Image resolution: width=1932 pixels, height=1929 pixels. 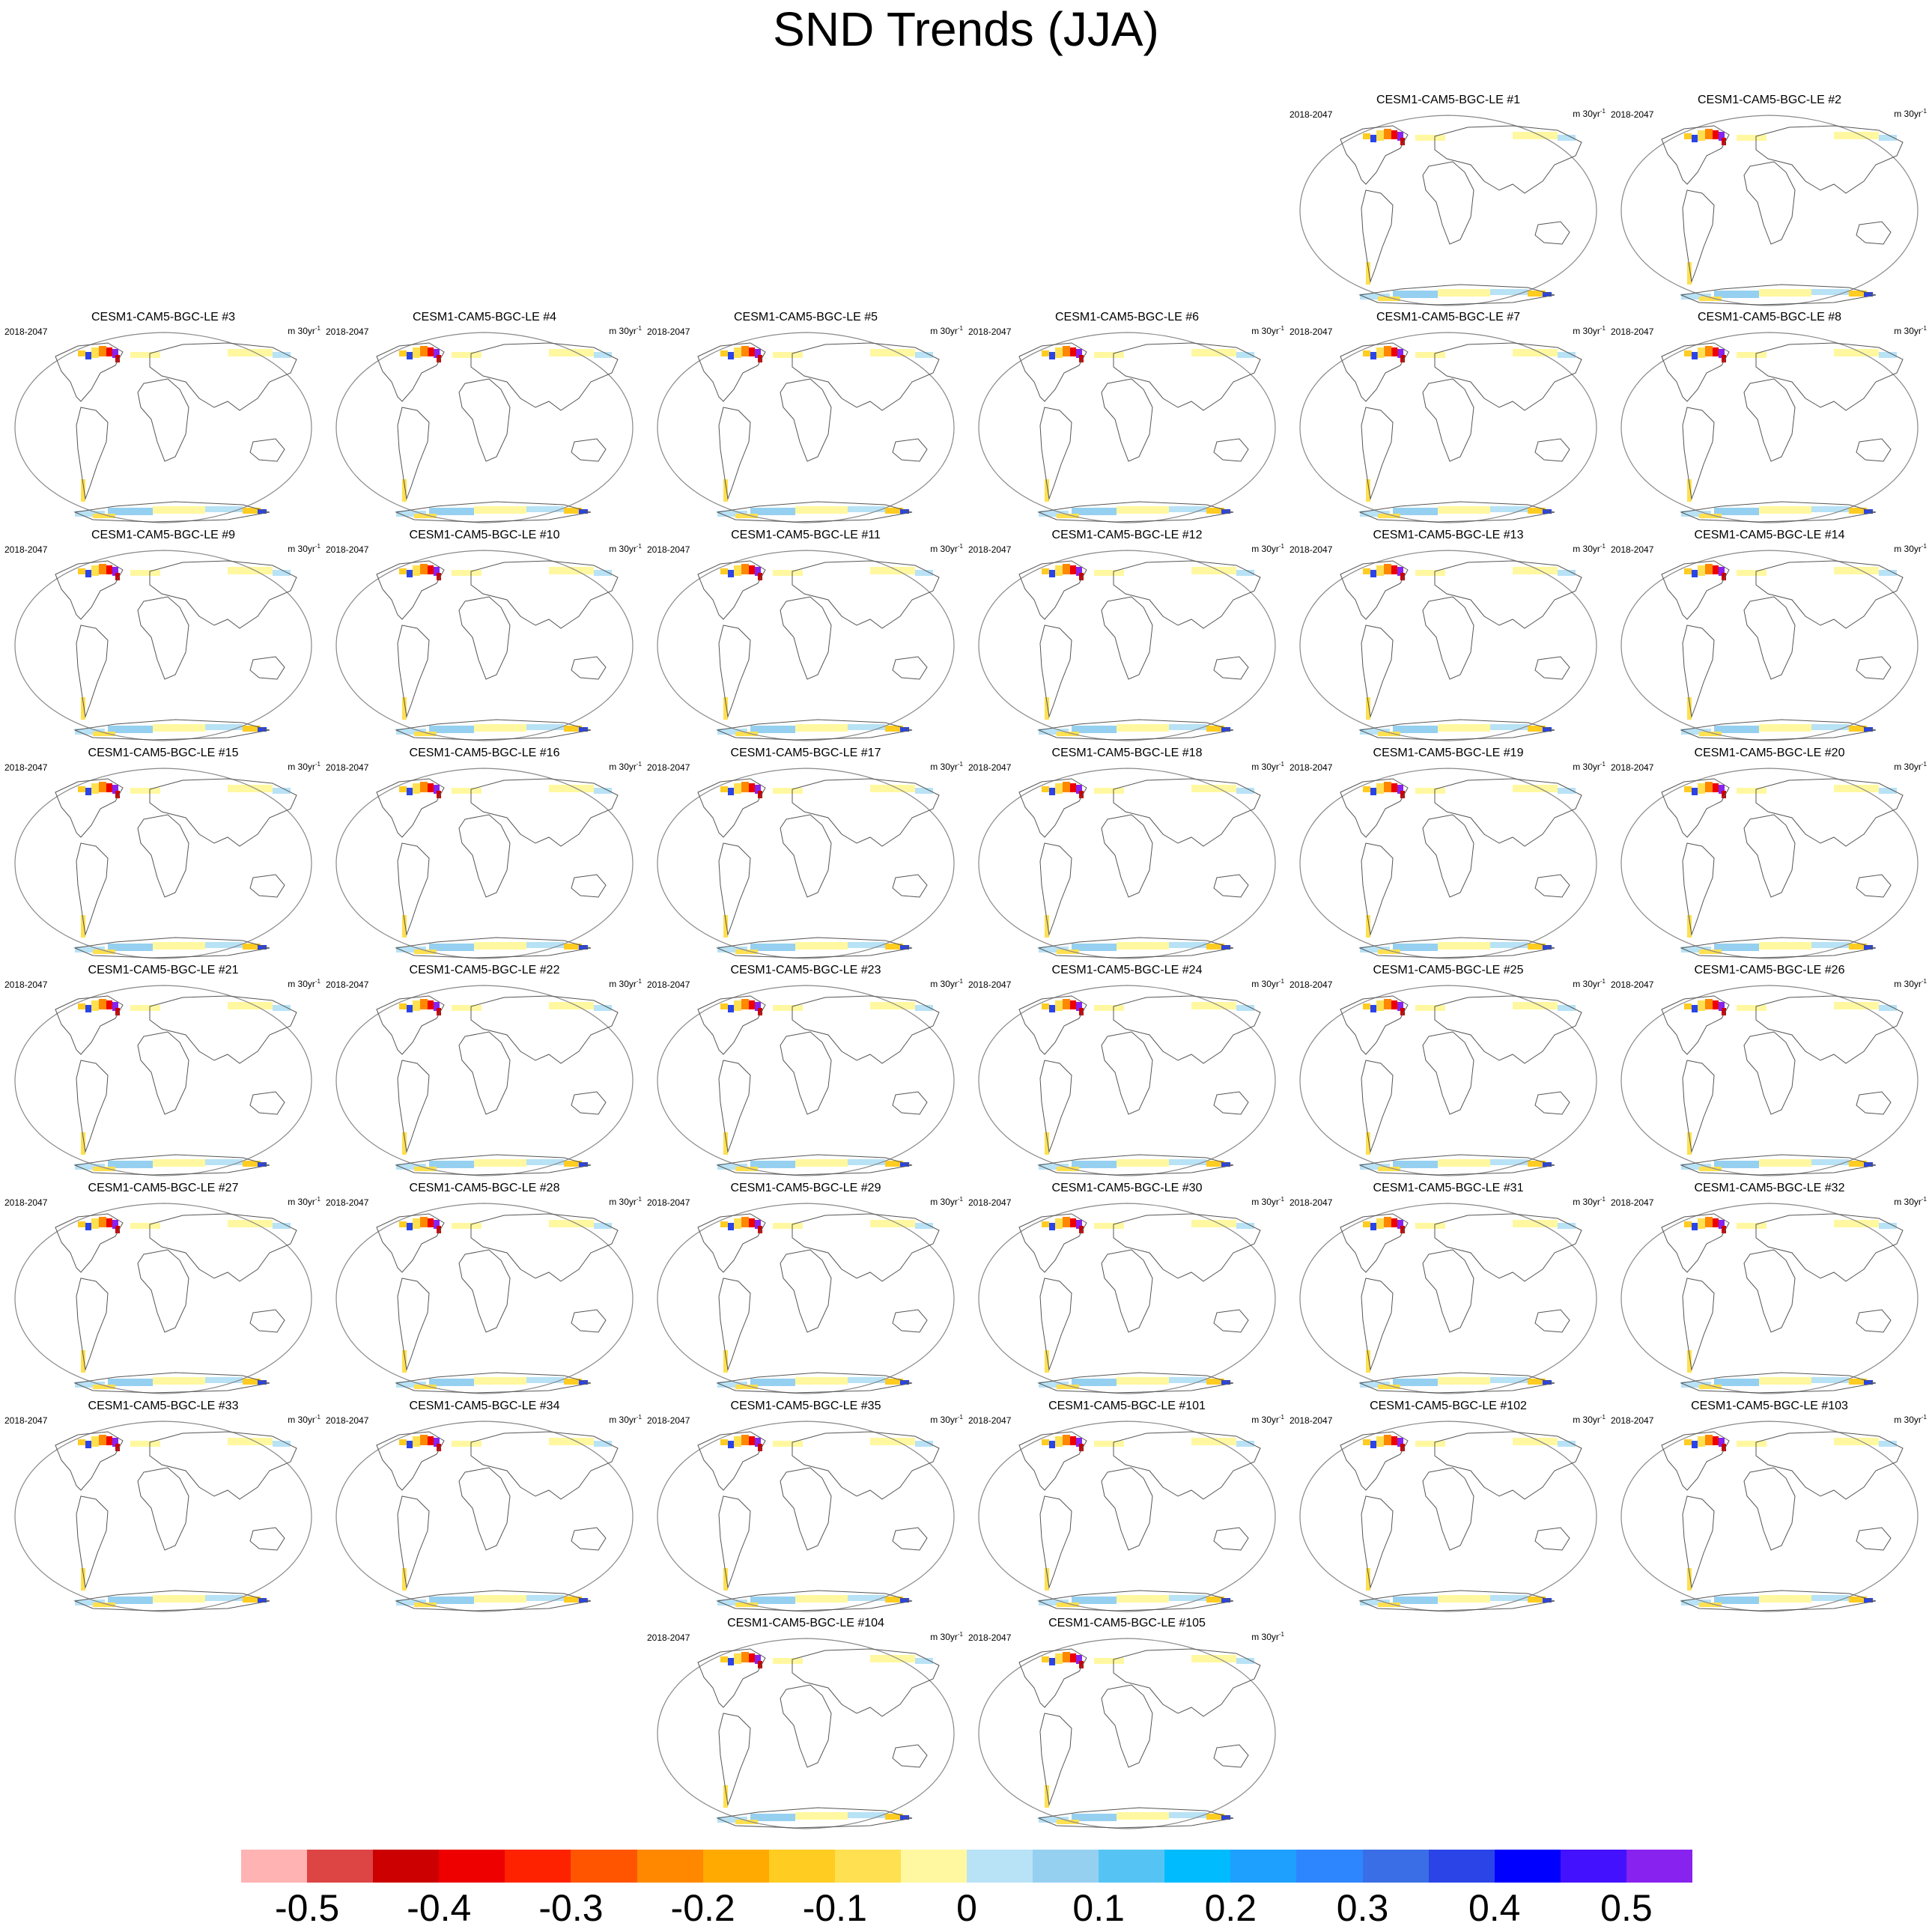 I want to click on map-panel: CESM1-CAM5-BGC-LE #23 2018-2047 m 30yr-1, so click(x=805, y=1071).